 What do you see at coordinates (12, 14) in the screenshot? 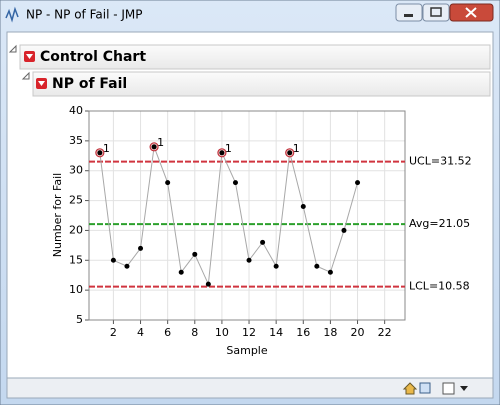
I see `app-icon` at bounding box center [12, 14].